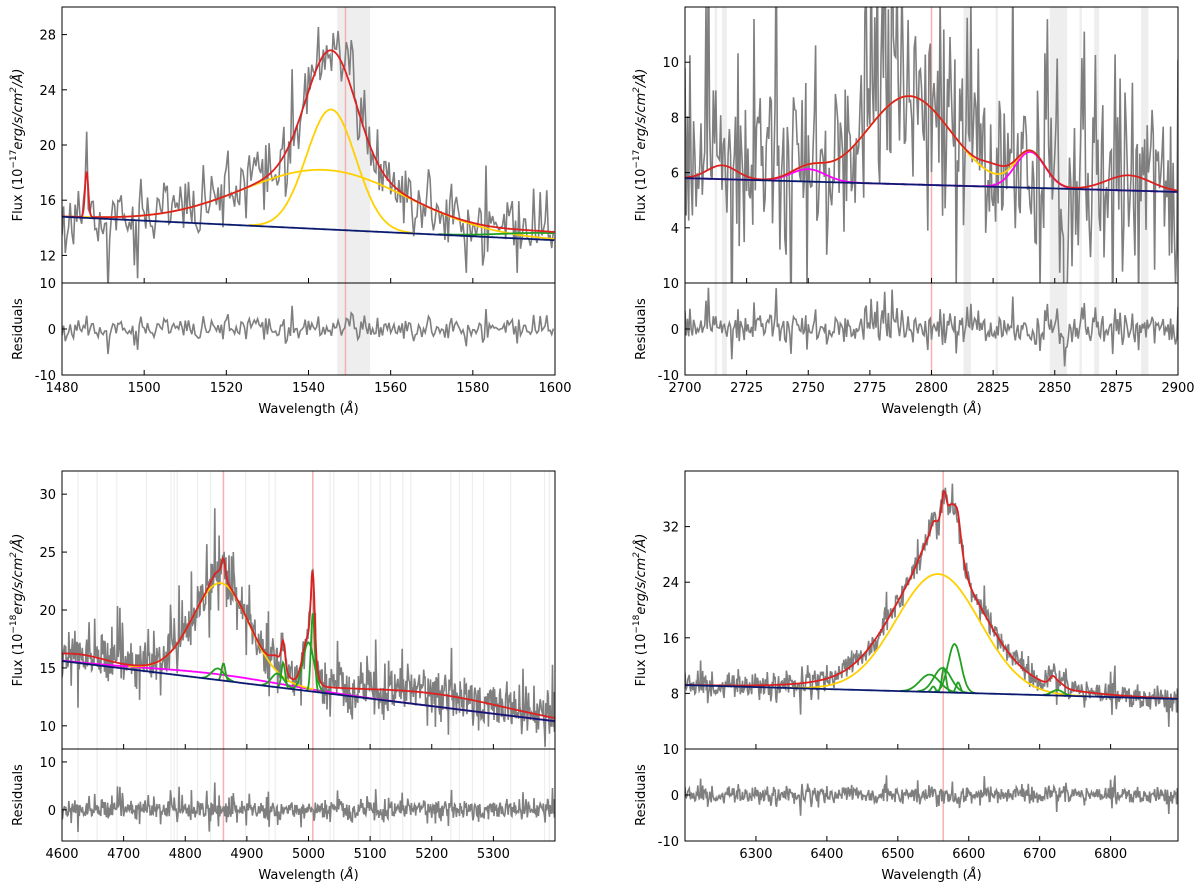  Describe the element at coordinates (1177, 388) in the screenshot. I see `x-tick-label: 2900` at that location.